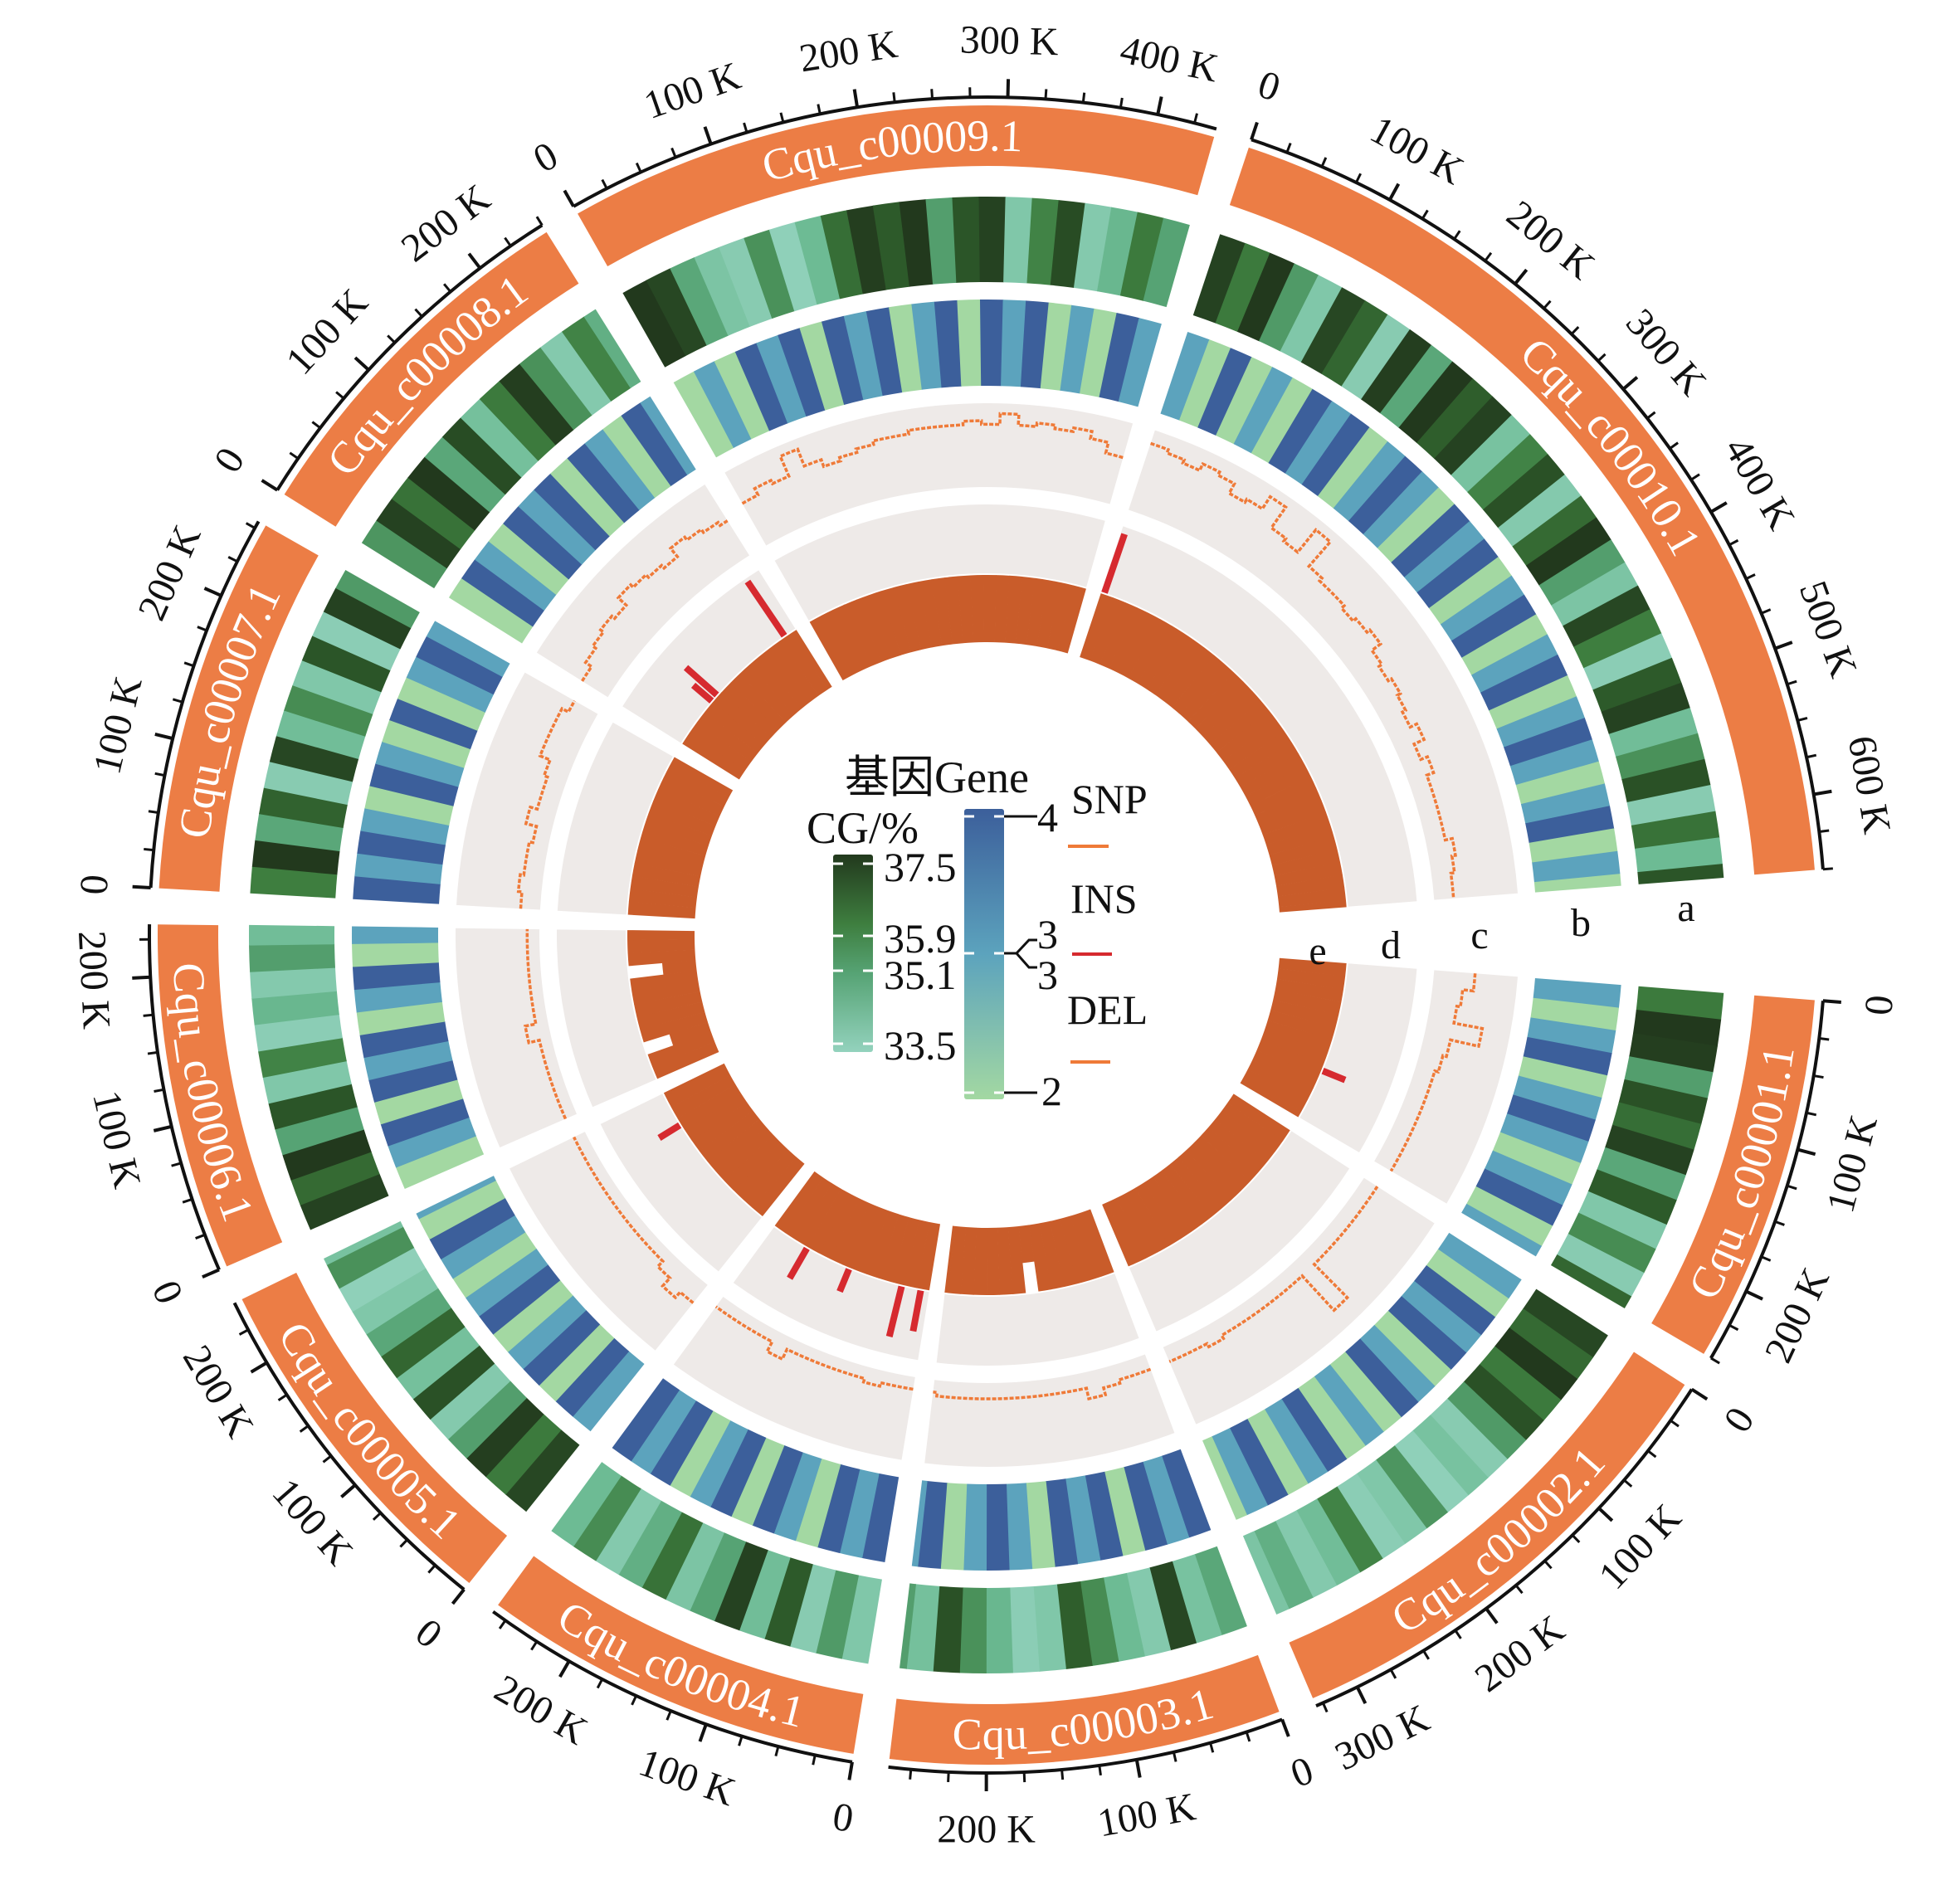 The width and height of the screenshot is (1960, 1885). What do you see at coordinates (669, 1131) in the screenshot?
I see `ins-spike` at bounding box center [669, 1131].